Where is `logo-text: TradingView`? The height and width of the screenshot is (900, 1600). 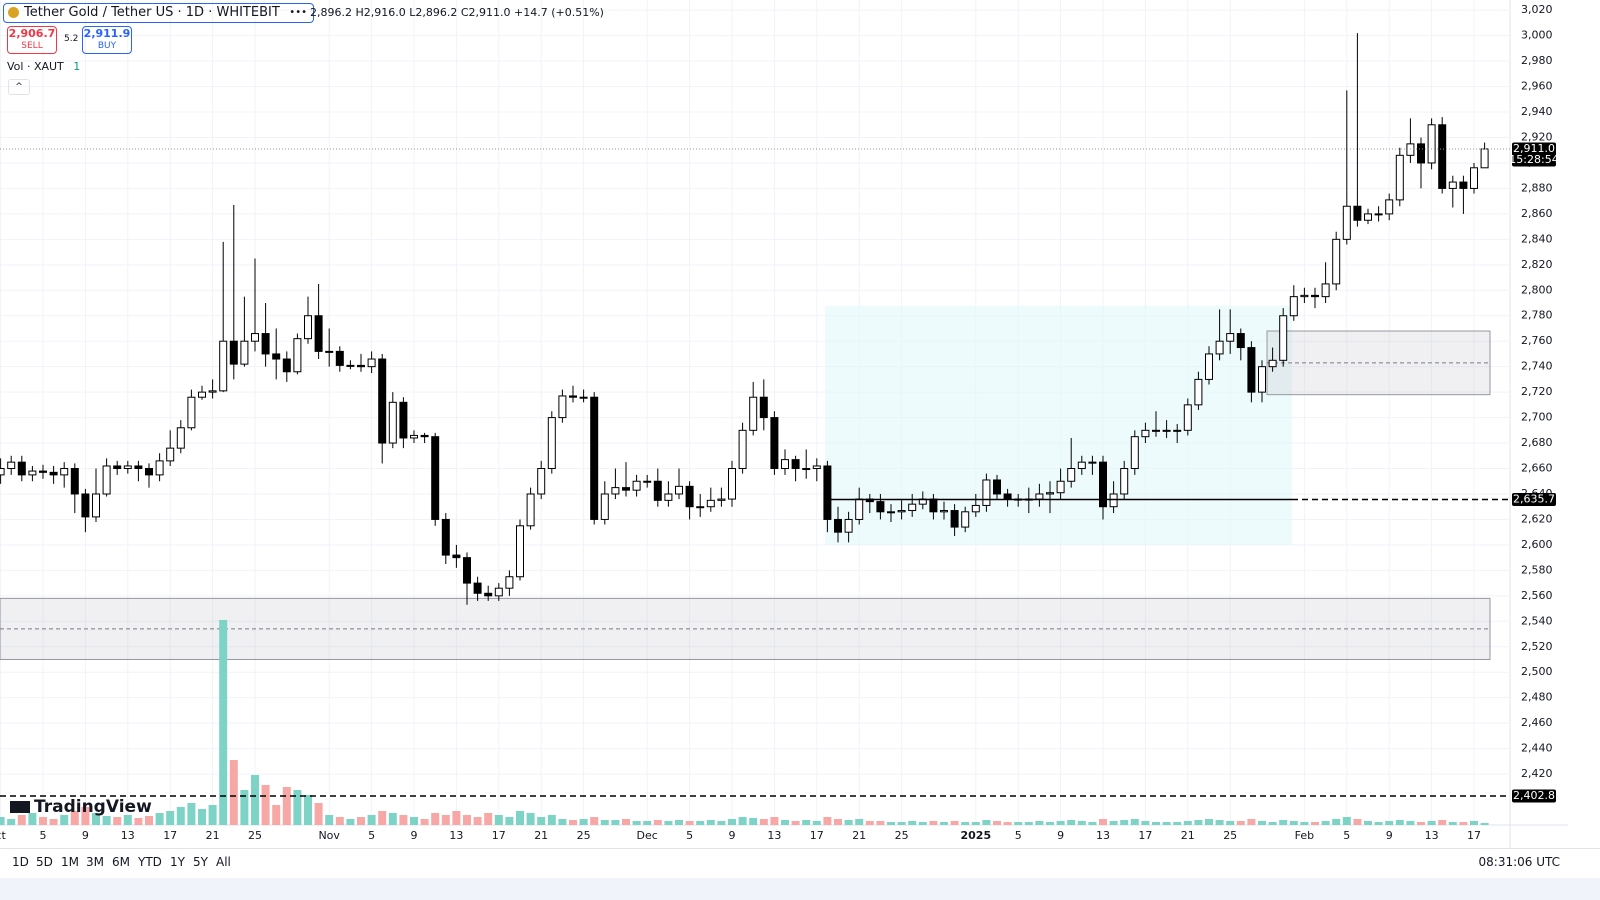
logo-text: TradingView is located at coordinates (93, 807).